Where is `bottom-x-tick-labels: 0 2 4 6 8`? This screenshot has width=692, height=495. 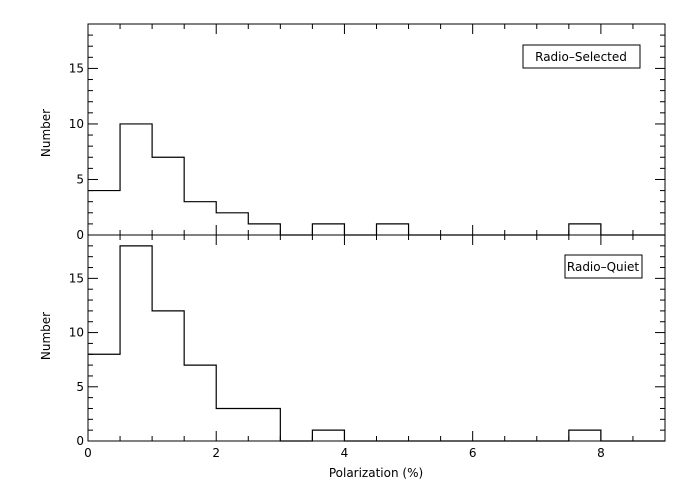
bottom-x-tick-labels: 0 2 4 6 8 is located at coordinates (344, 453).